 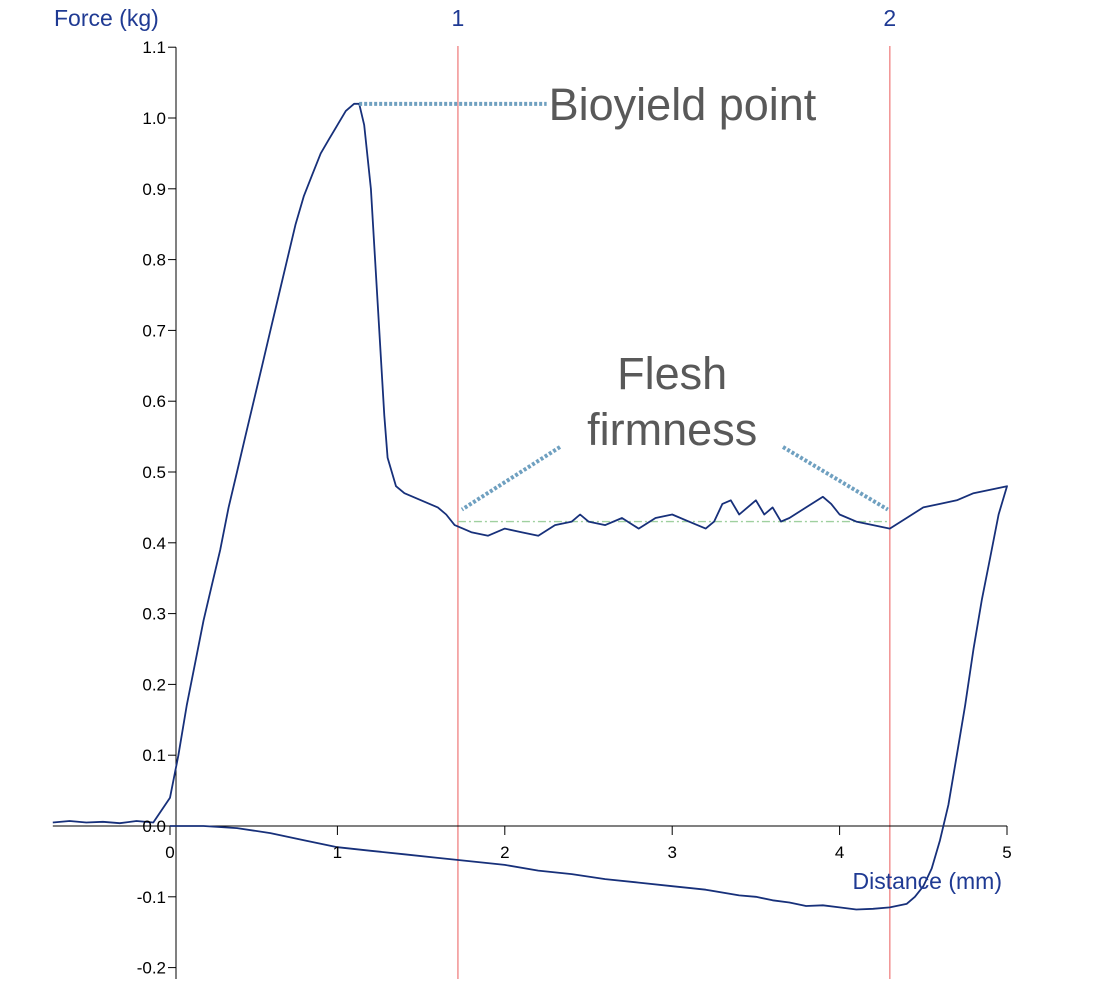 What do you see at coordinates (1006, 852) in the screenshot?
I see `x-tick-label: 5` at bounding box center [1006, 852].